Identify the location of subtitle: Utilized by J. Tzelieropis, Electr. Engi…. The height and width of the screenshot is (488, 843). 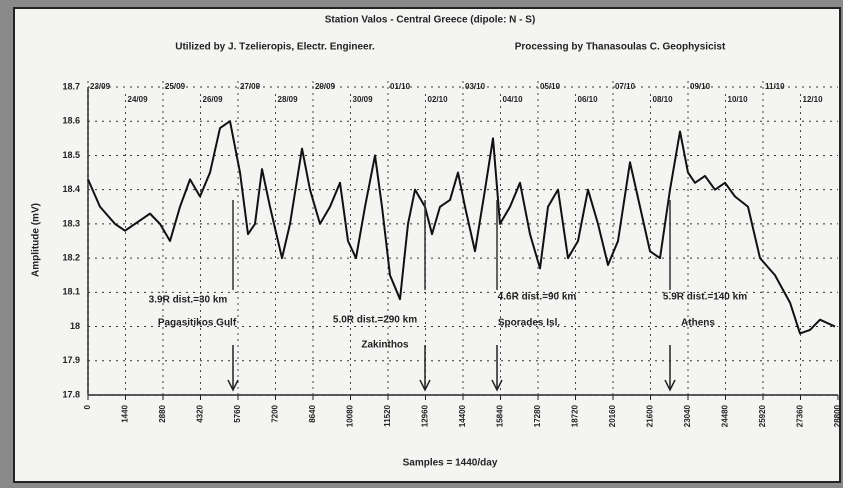
(275, 47).